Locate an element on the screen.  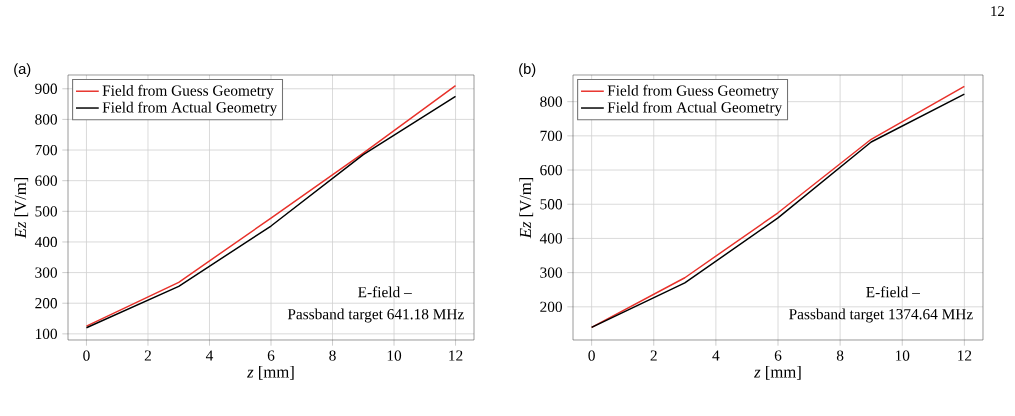
text: (a) is located at coordinates (22, 70).